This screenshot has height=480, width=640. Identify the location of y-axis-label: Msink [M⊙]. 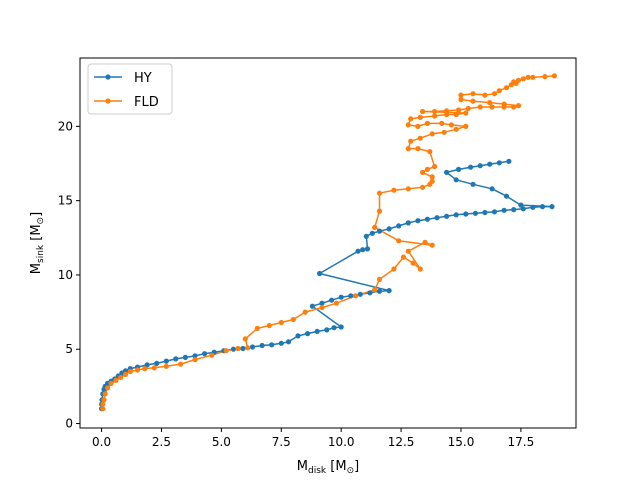
(37, 243).